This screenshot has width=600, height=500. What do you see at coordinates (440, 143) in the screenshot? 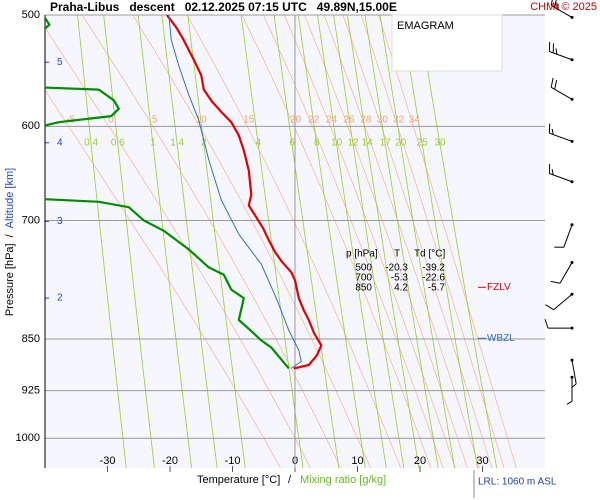
I see `mixing-ratio-label: 30` at bounding box center [440, 143].